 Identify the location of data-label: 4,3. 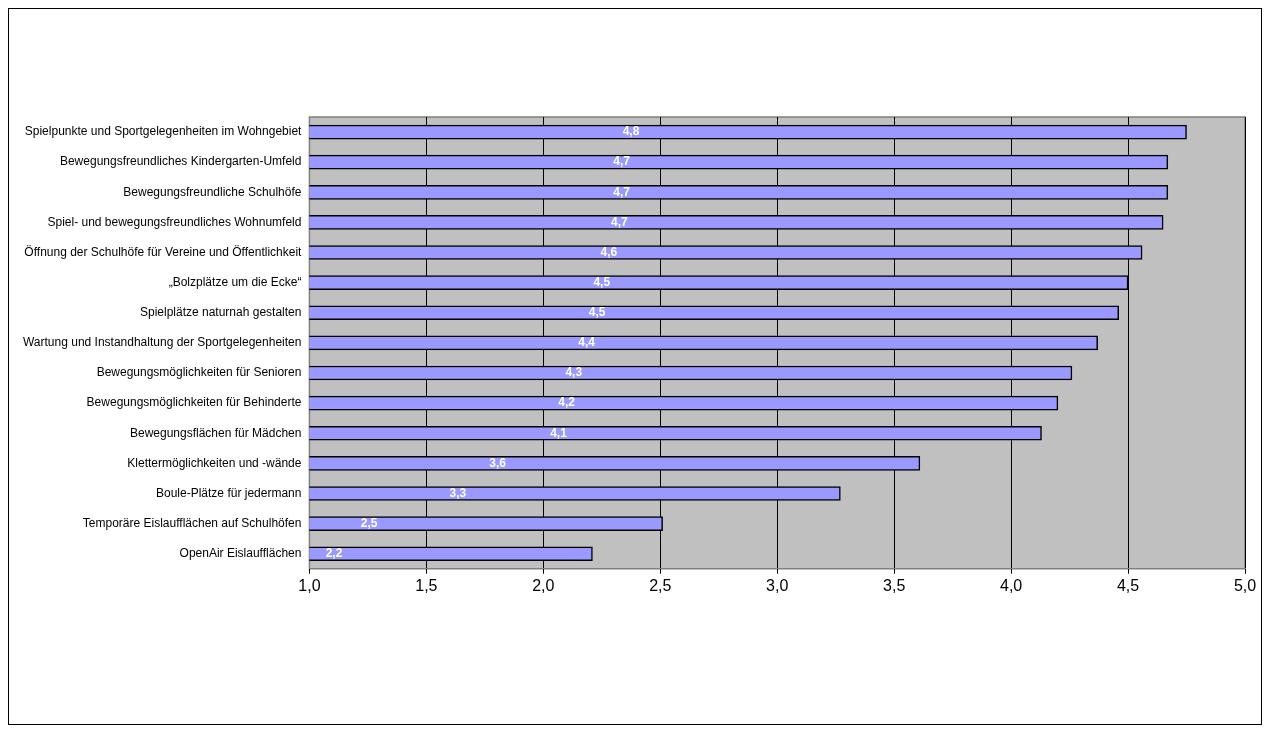
(574, 372).